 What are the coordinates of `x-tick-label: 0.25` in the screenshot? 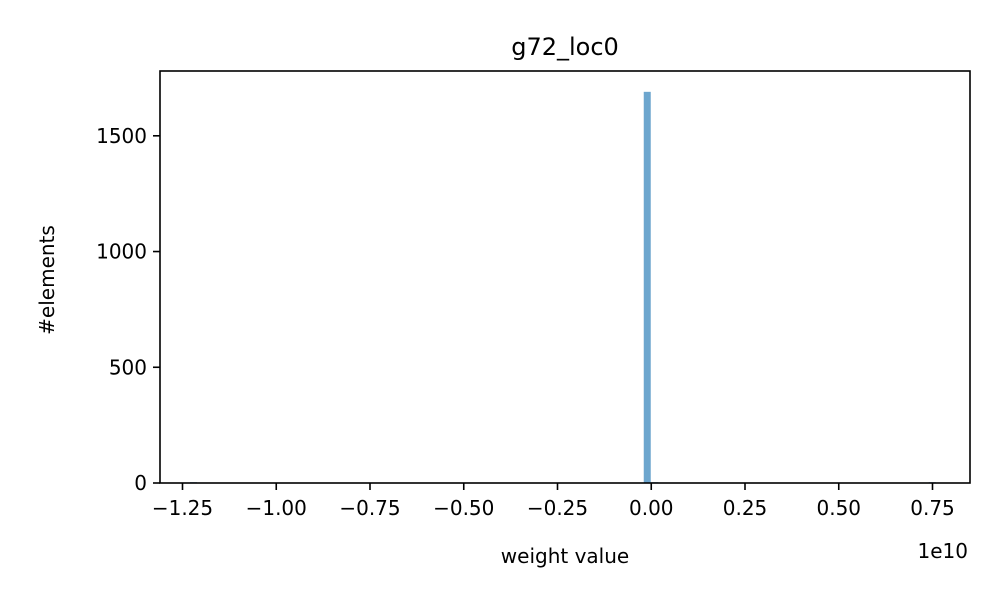 It's located at (745, 508).